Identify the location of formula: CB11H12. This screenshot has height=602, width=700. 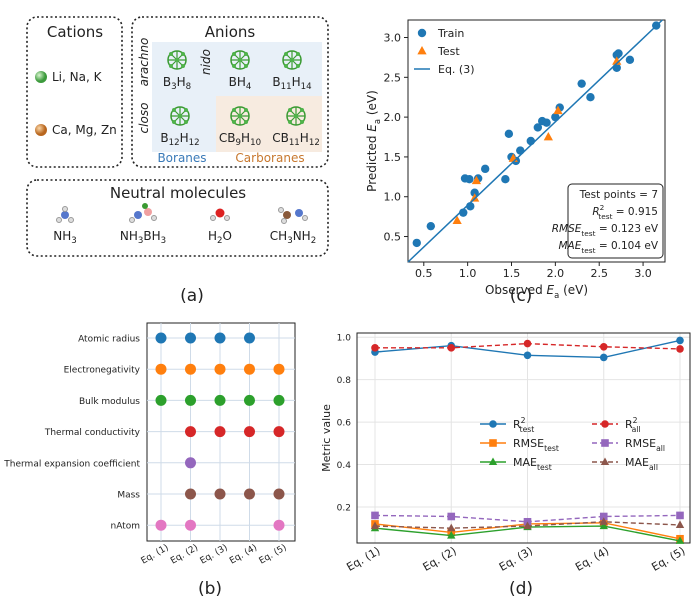
(296, 139).